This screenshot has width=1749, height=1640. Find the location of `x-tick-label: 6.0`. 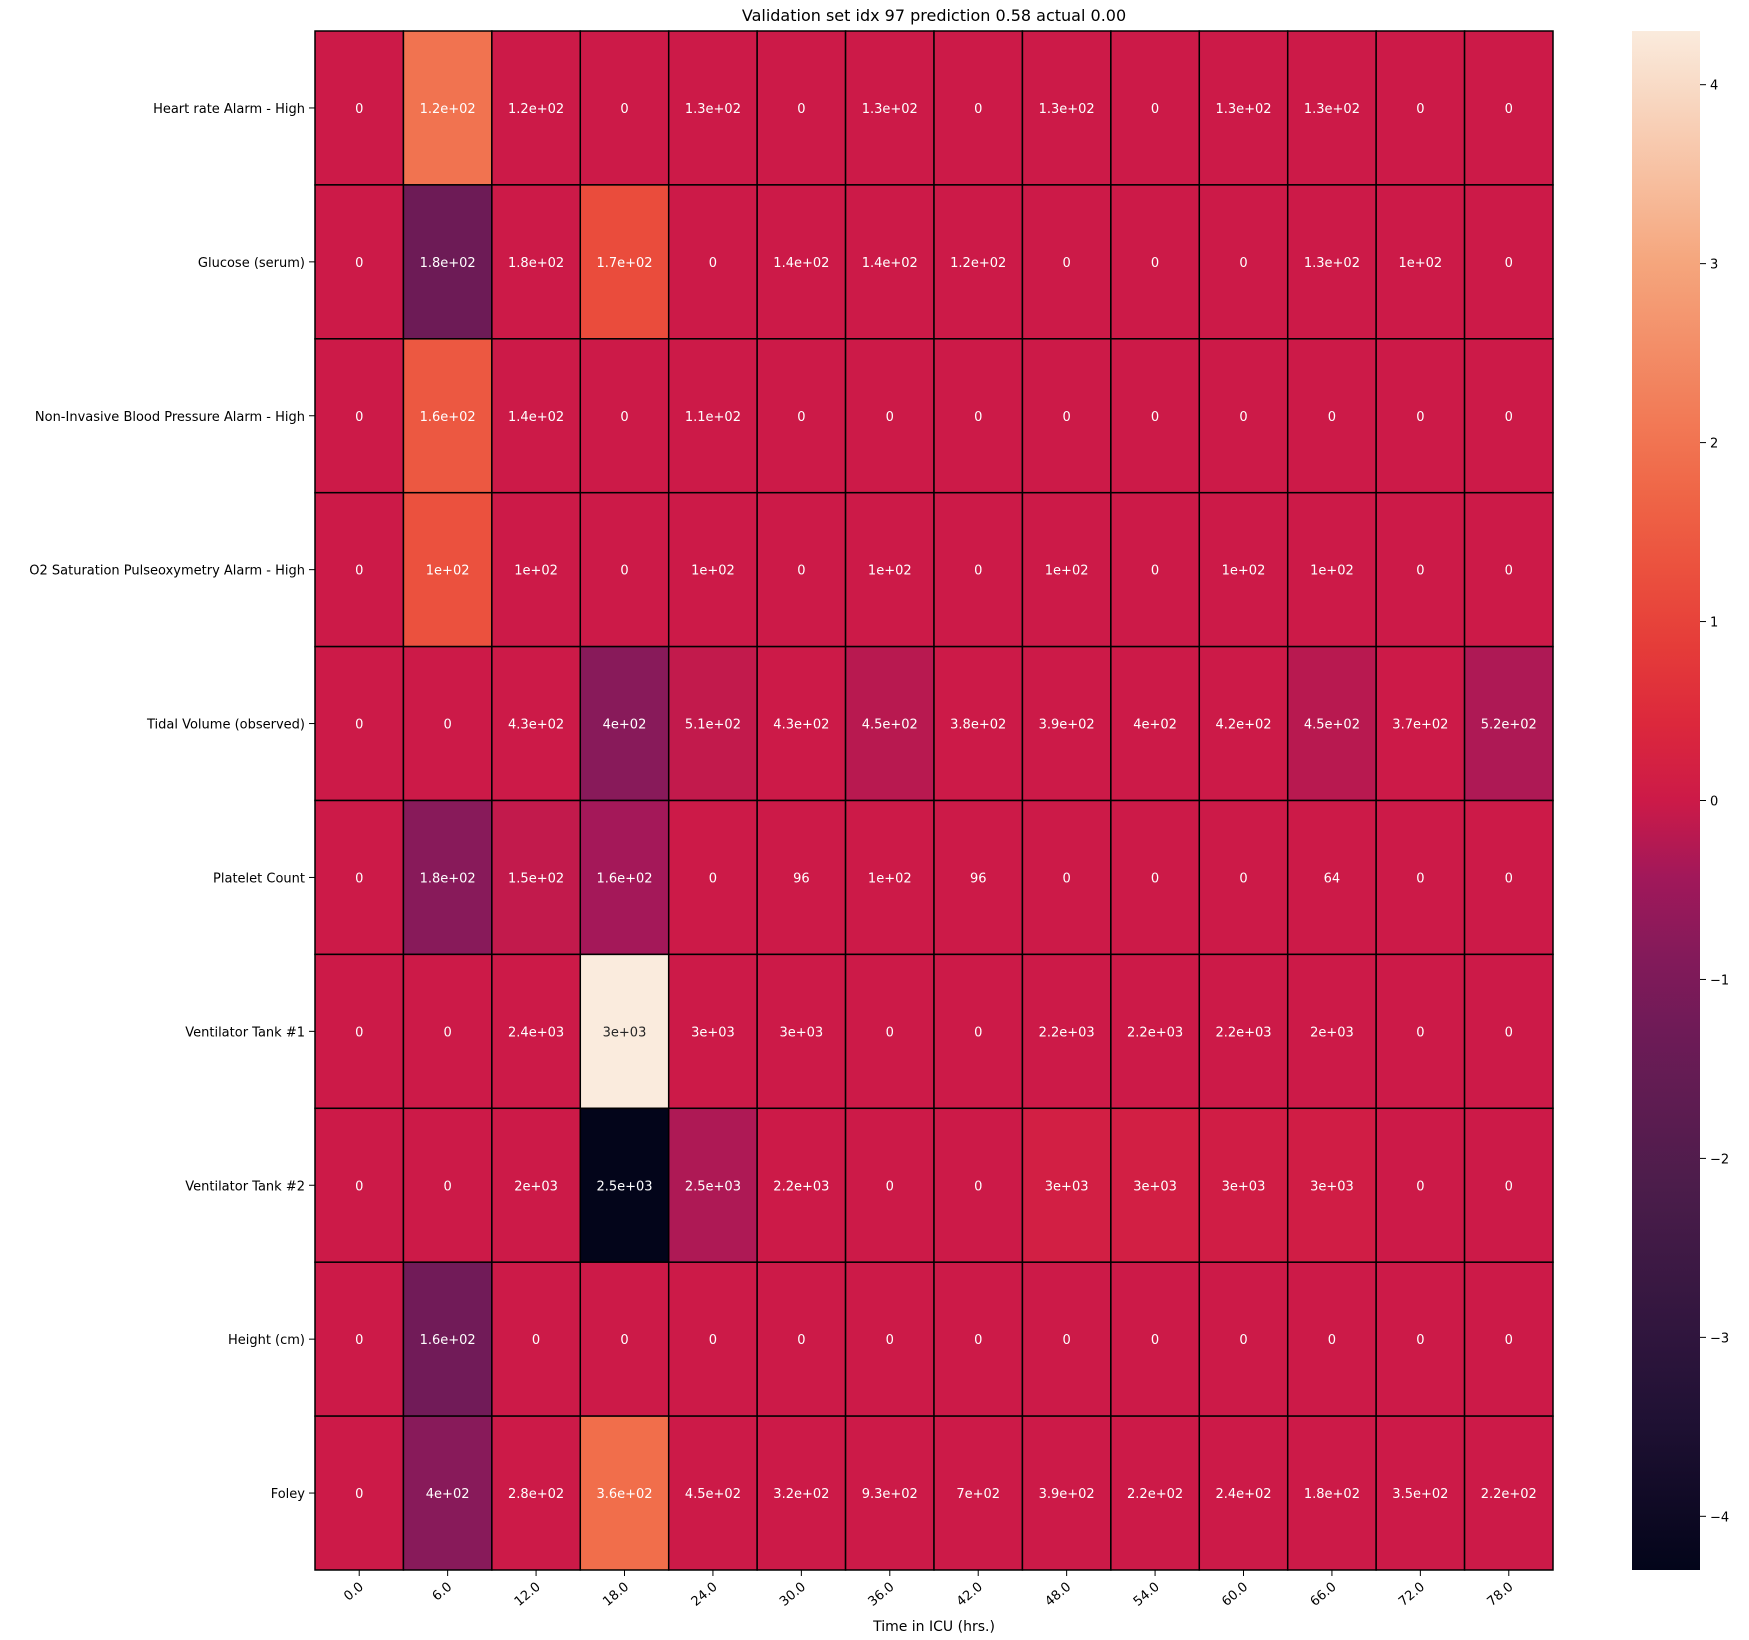

x-tick-label: 6.0 is located at coordinates (442, 1592).